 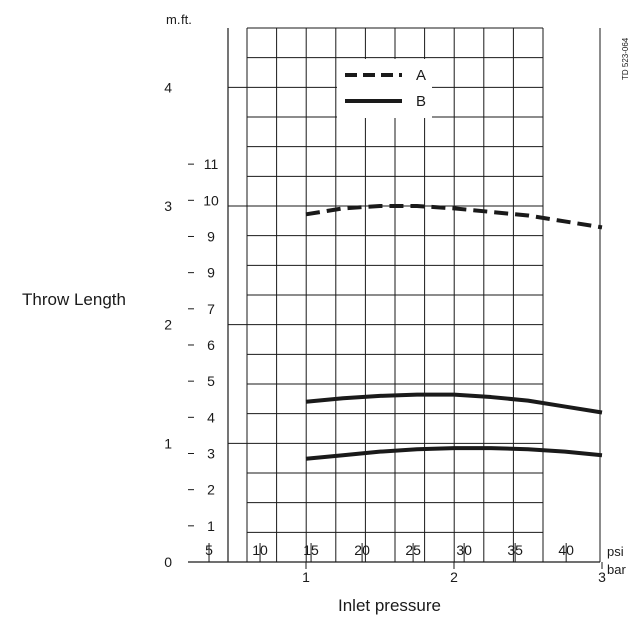 I want to click on x-tick-label-psi: 20, so click(x=362, y=550).